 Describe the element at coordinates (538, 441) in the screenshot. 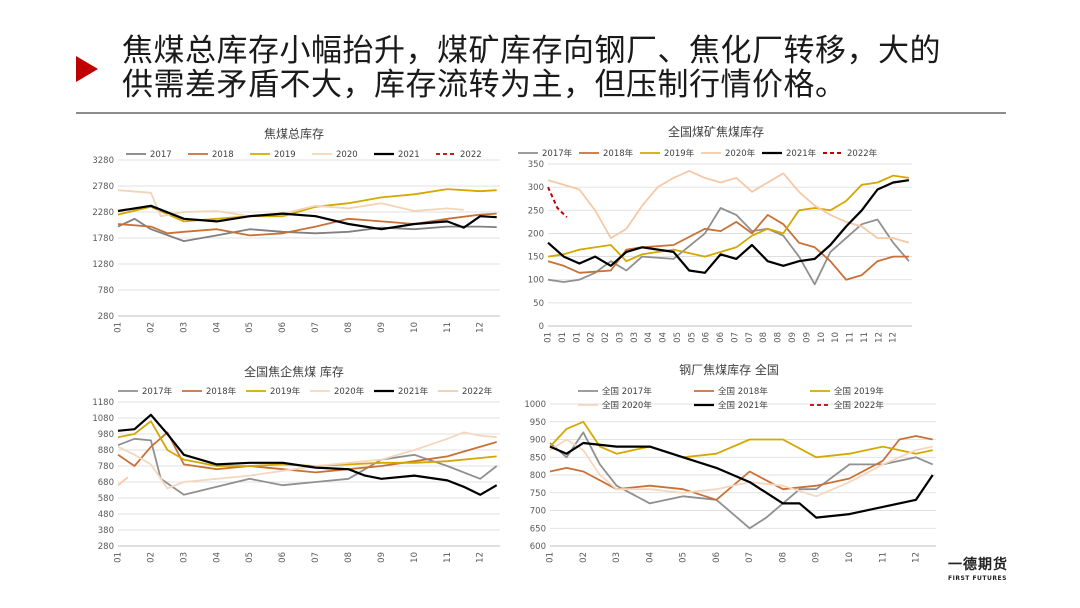

I see `y-tick-label: 900` at that location.